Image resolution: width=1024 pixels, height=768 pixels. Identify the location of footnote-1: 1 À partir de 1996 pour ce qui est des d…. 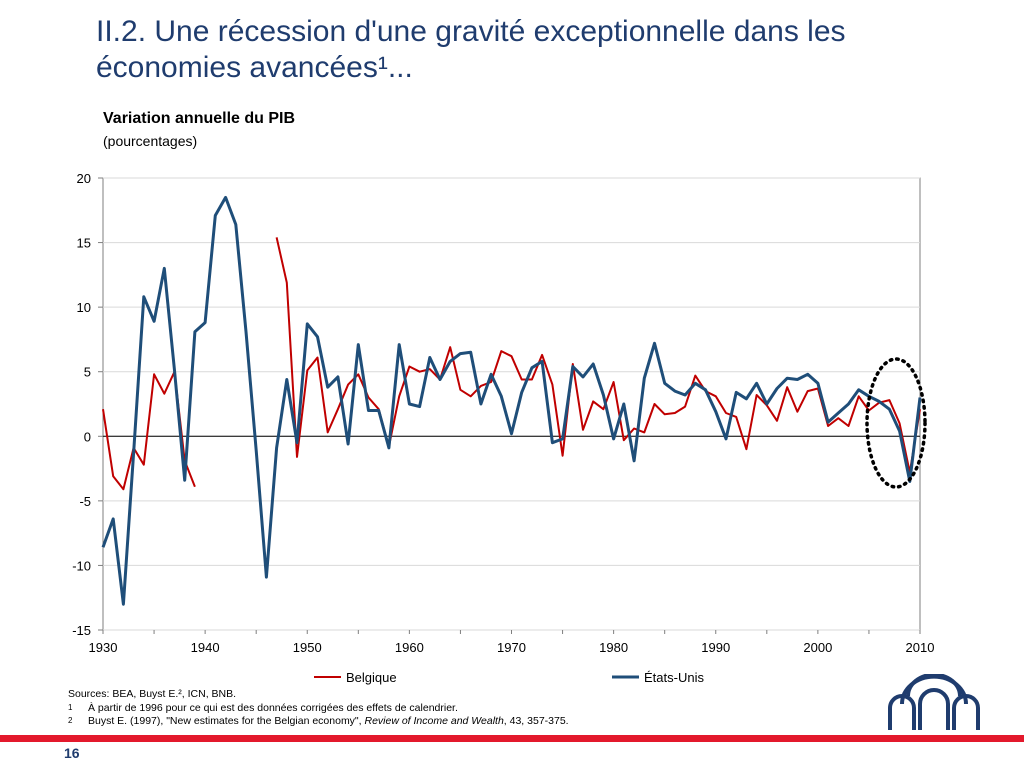
(458, 709).